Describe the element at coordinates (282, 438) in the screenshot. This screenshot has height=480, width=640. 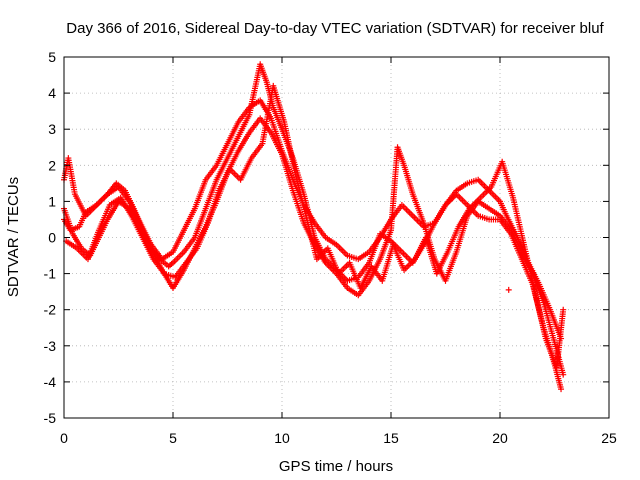
I see `x-tick-label: 10` at that location.